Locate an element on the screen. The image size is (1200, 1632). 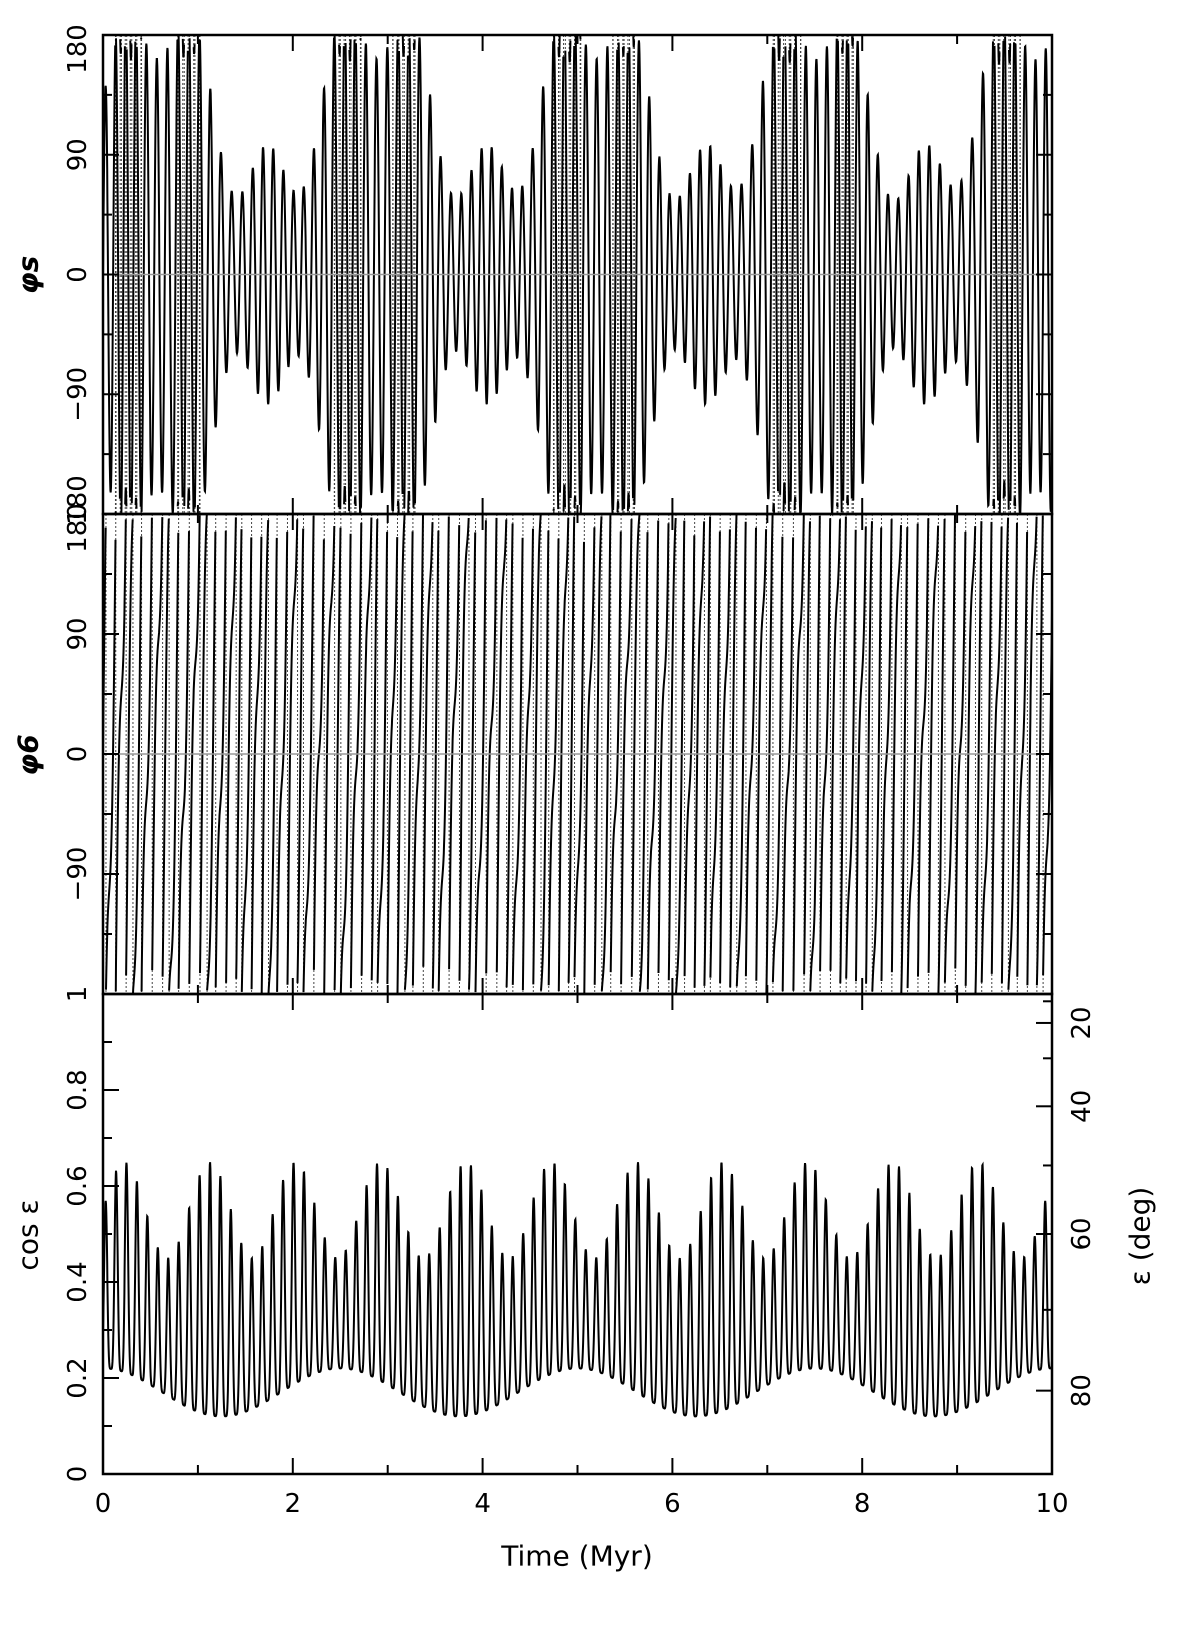
cos-eps-y-ticks: 0 0.2 0.4 0.6 0.8 1 is located at coordinates (91, 1234).